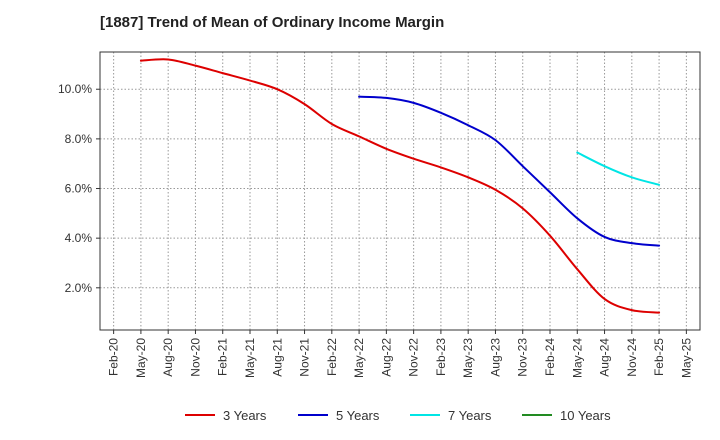 The height and width of the screenshot is (440, 720). Describe the element at coordinates (632, 357) in the screenshot. I see `x-tick-label: Nov-24` at that location.